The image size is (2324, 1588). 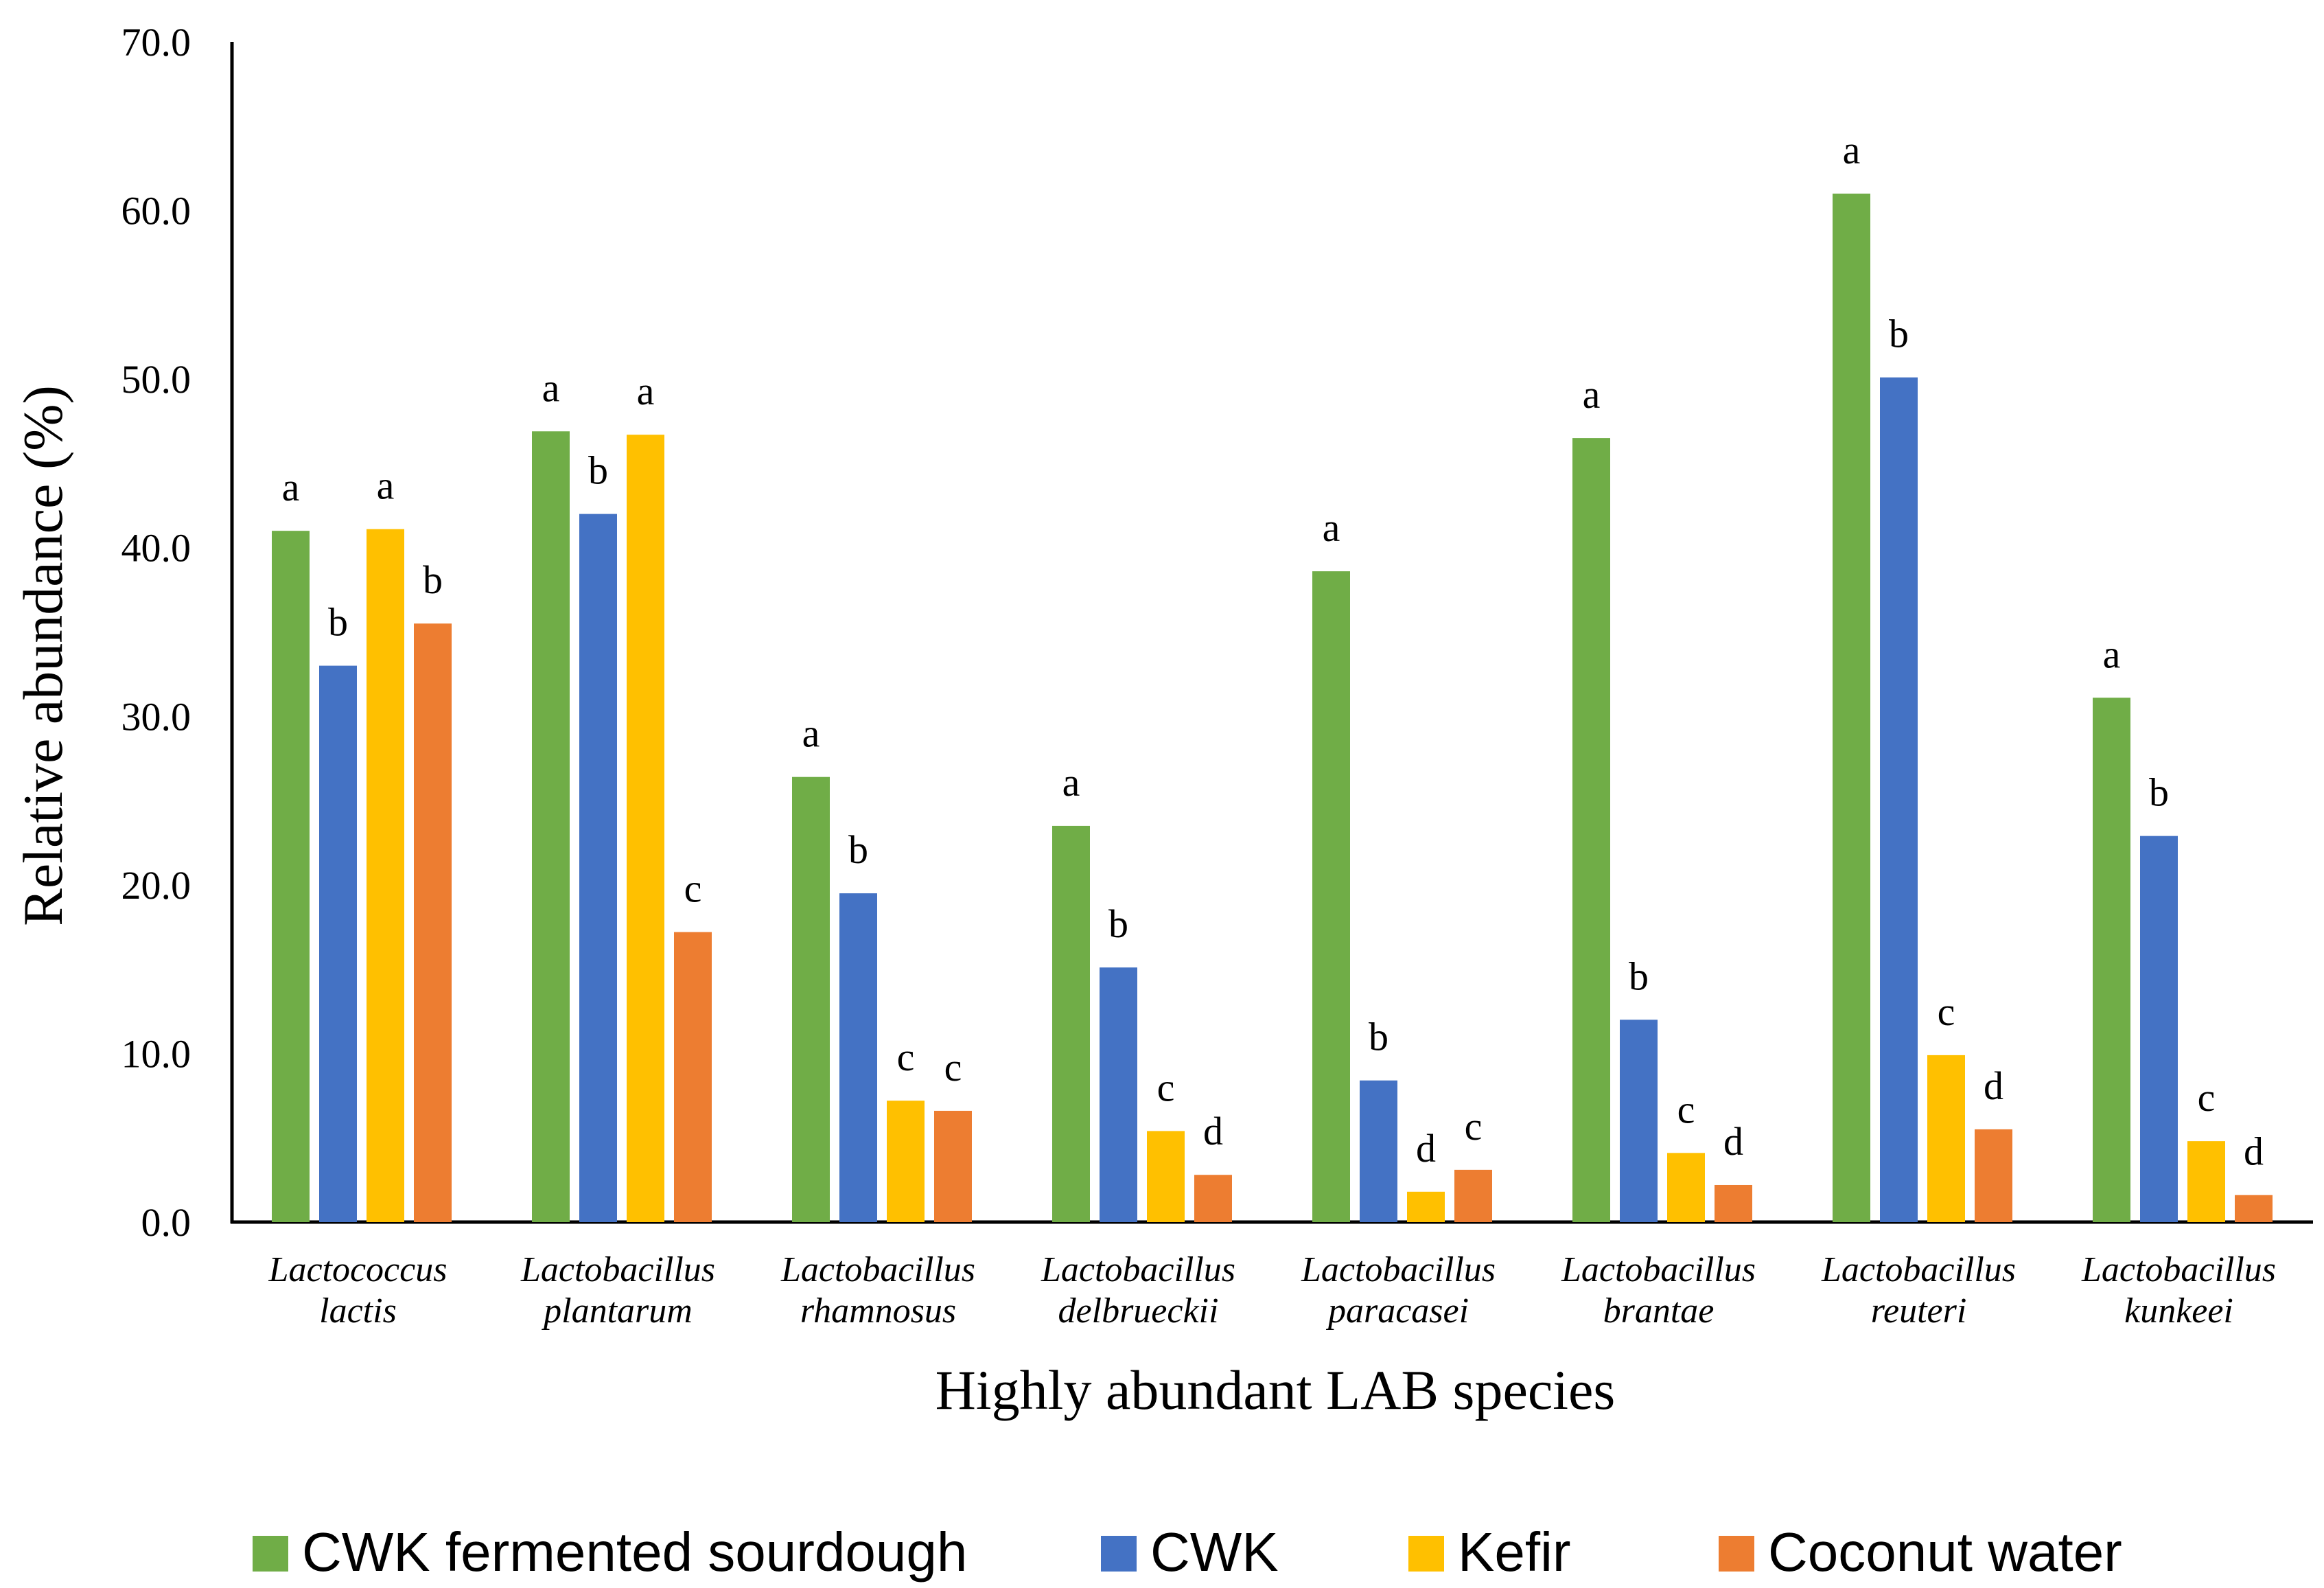 I want to click on y-tick-label: 0.0, so click(x=166, y=1222).